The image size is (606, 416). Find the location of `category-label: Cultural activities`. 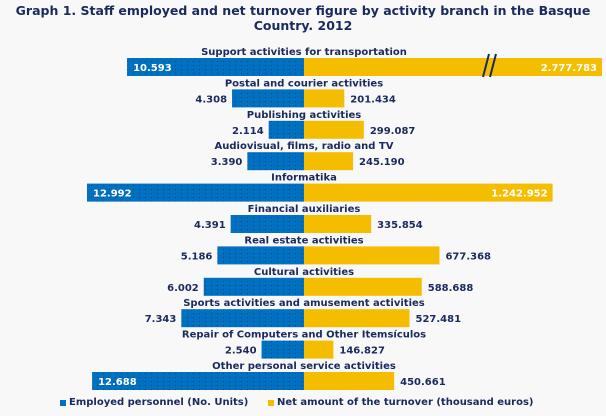

category-label: Cultural activities is located at coordinates (304, 272).